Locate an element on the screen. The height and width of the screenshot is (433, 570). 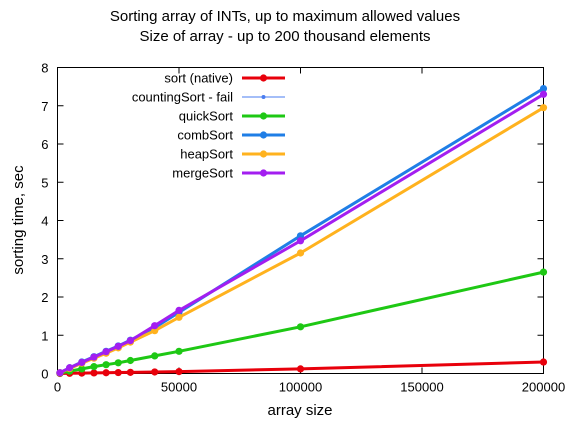
legend-entry: countingSort - fail is located at coordinates (208, 97).